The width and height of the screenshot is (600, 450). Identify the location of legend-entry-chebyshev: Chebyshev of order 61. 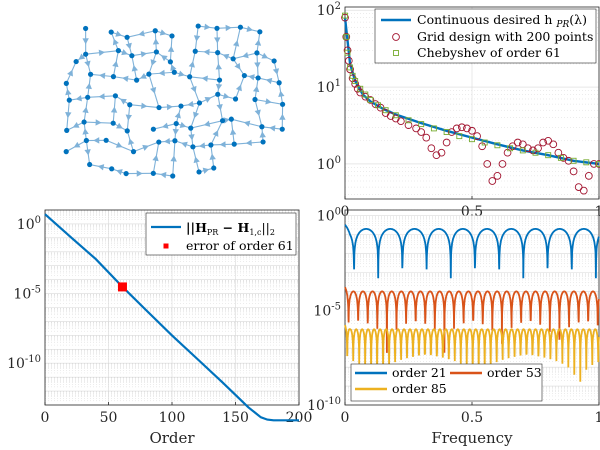
(489, 52).